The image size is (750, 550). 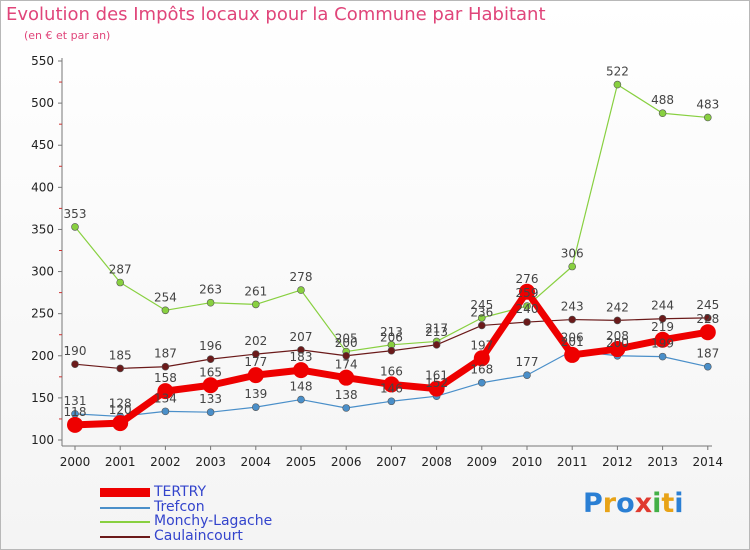 What do you see at coordinates (255, 362) in the screenshot?
I see `data-label: 177` at bounding box center [255, 362].